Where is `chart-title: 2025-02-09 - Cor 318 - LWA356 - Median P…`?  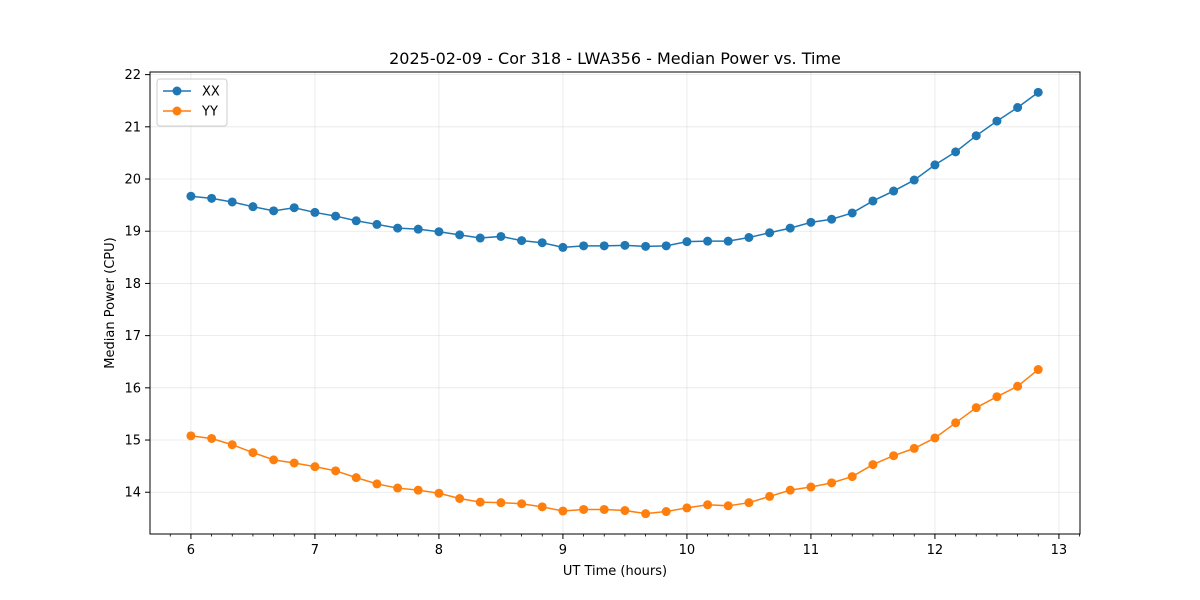
chart-title: 2025-02-09 - Cor 318 - LWA356 - Median P… is located at coordinates (615, 58).